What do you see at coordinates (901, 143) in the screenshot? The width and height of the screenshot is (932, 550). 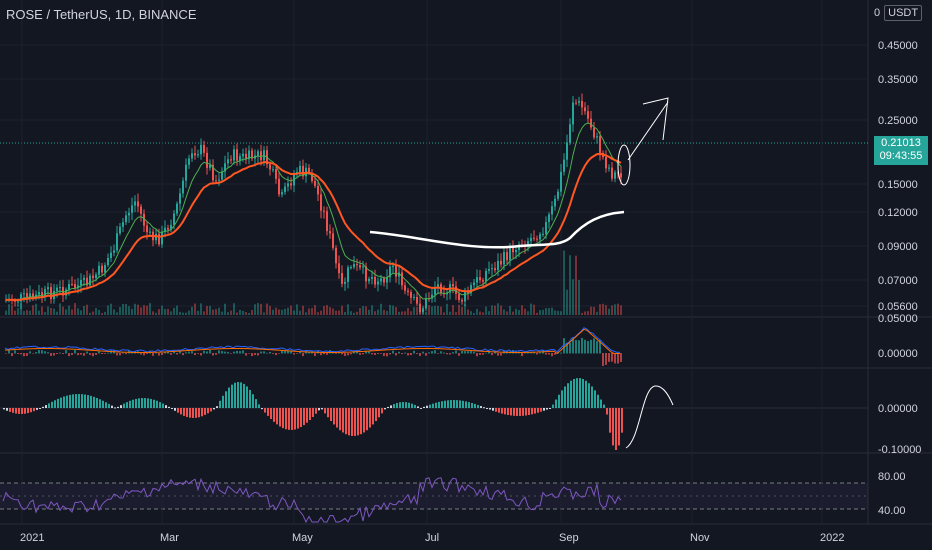 I see `last-price: 0.21013` at bounding box center [901, 143].